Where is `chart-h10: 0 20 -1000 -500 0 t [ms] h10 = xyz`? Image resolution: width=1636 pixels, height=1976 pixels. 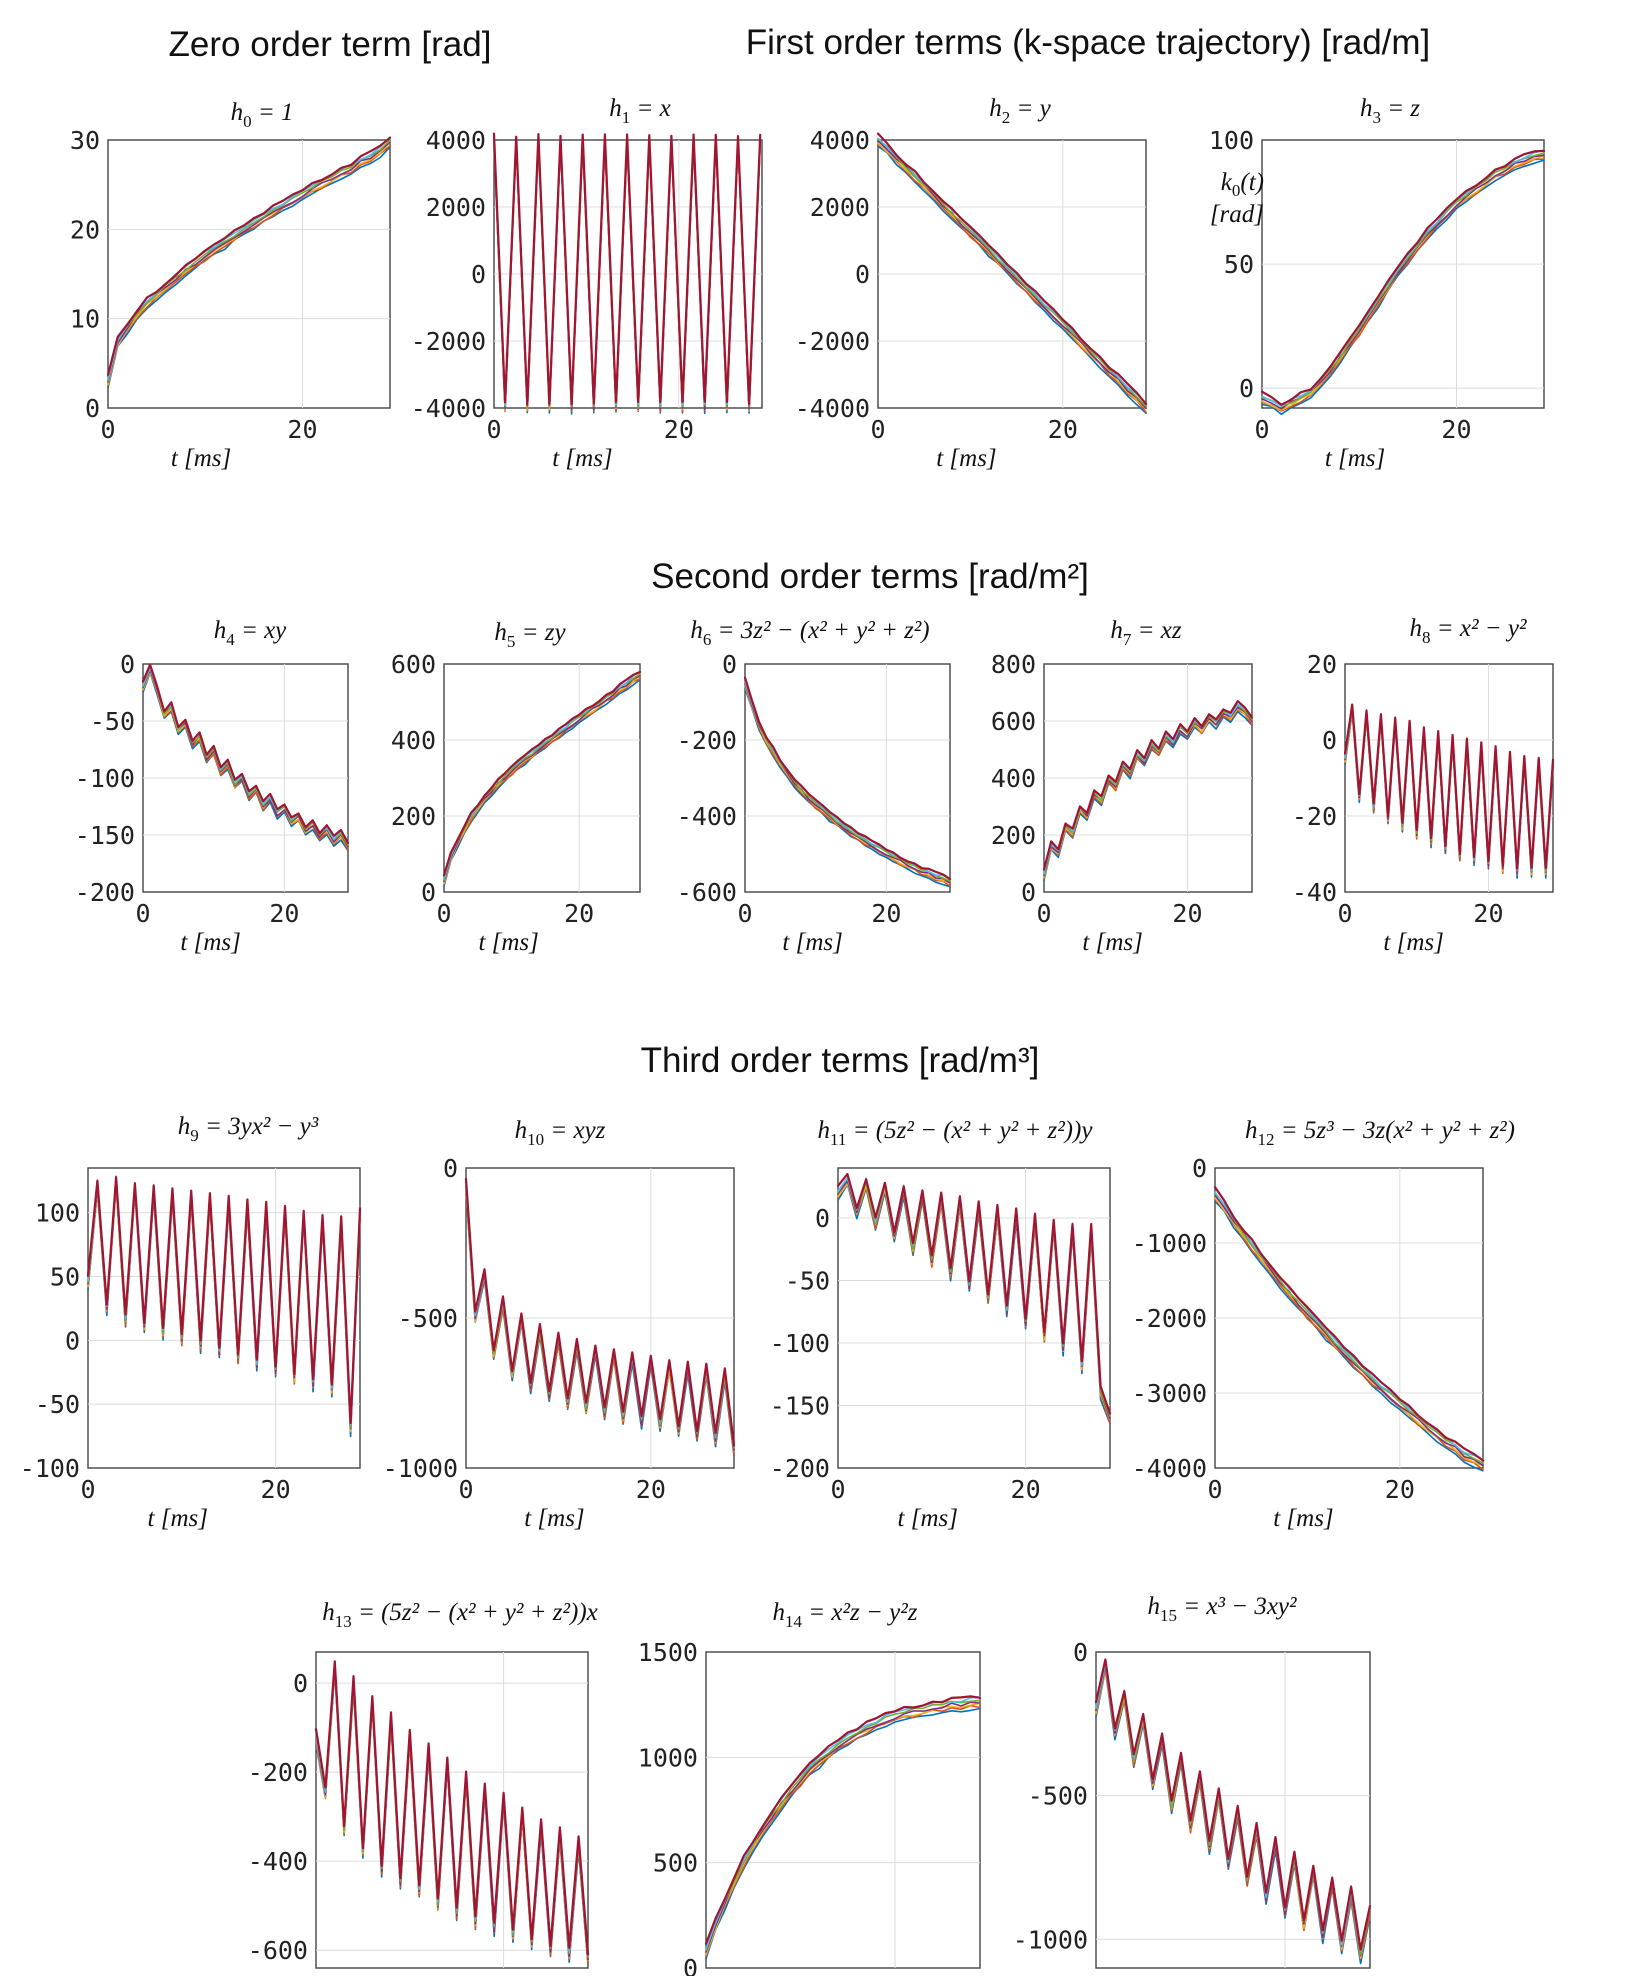 chart-h10: 0 20 -1000 -500 0 t [ms] h10 = xyz is located at coordinates (559, 1324).